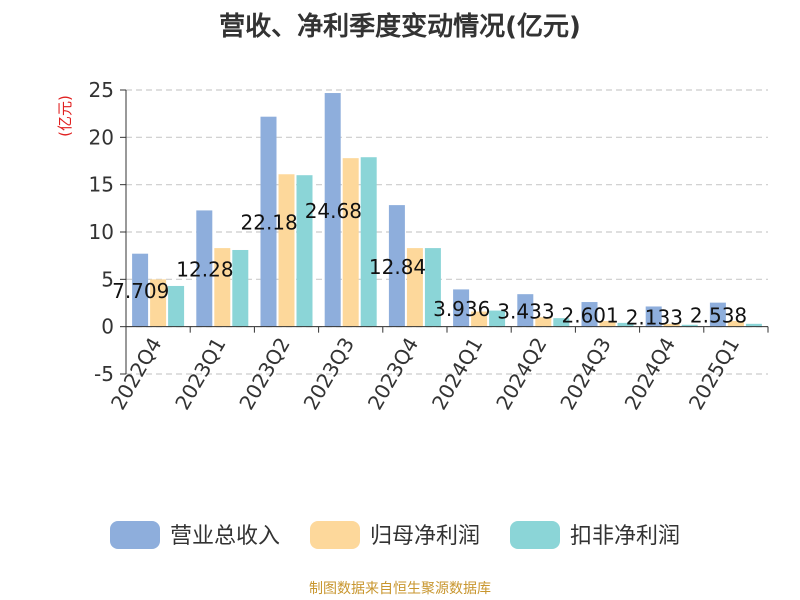  What do you see at coordinates (625, 536) in the screenshot?
I see `legend-label: 扣非净利润` at bounding box center [625, 536].